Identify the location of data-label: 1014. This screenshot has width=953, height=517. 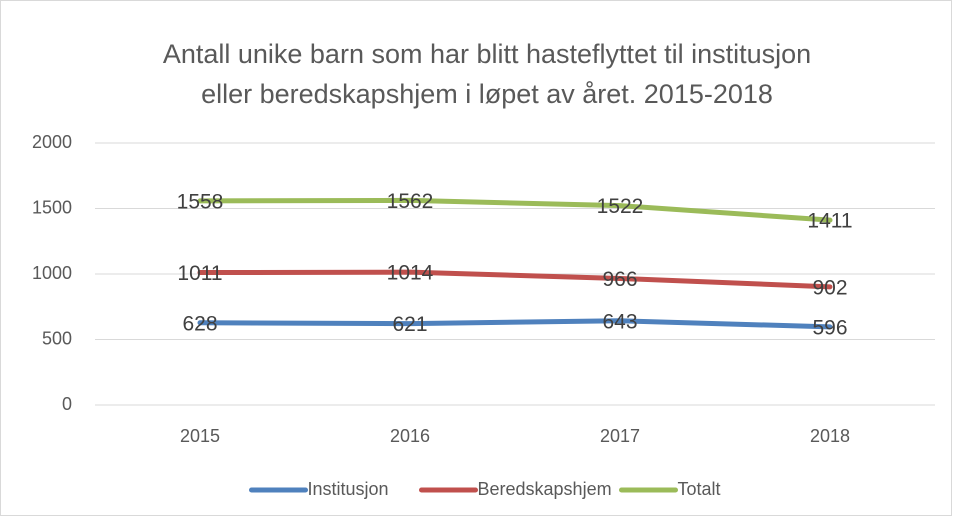
(410, 273).